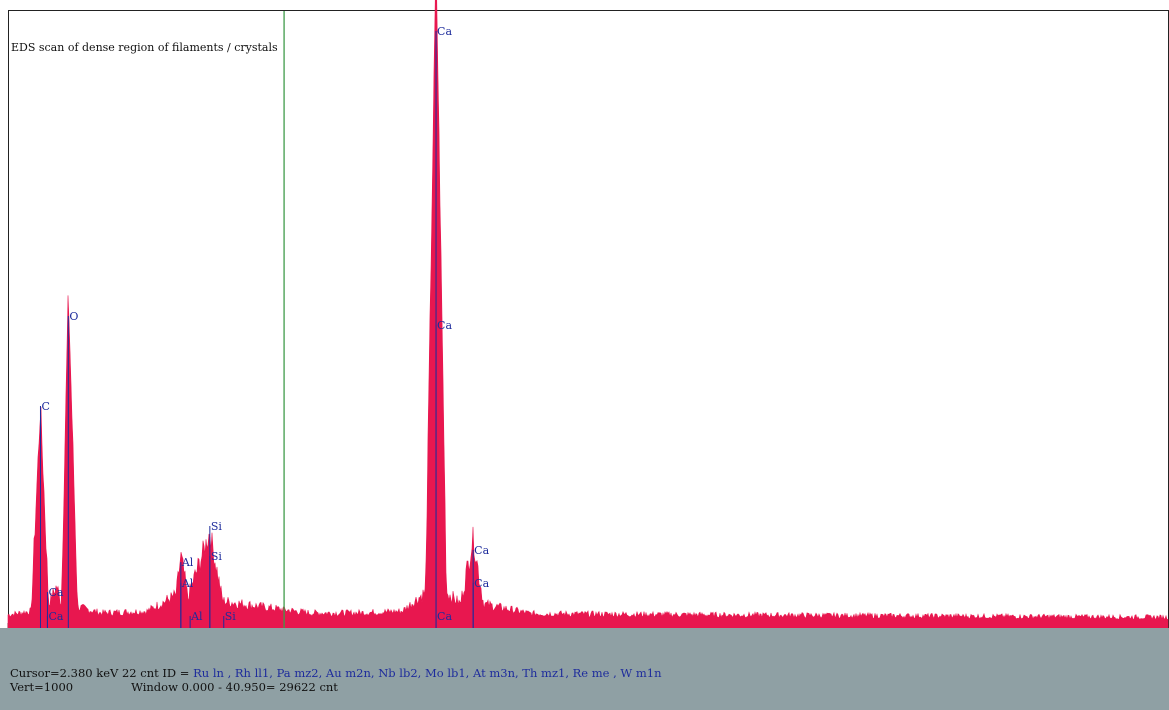  I want to click on window-readout: Window 0.000 - 40.950= 29622 cnt, so click(234, 687).